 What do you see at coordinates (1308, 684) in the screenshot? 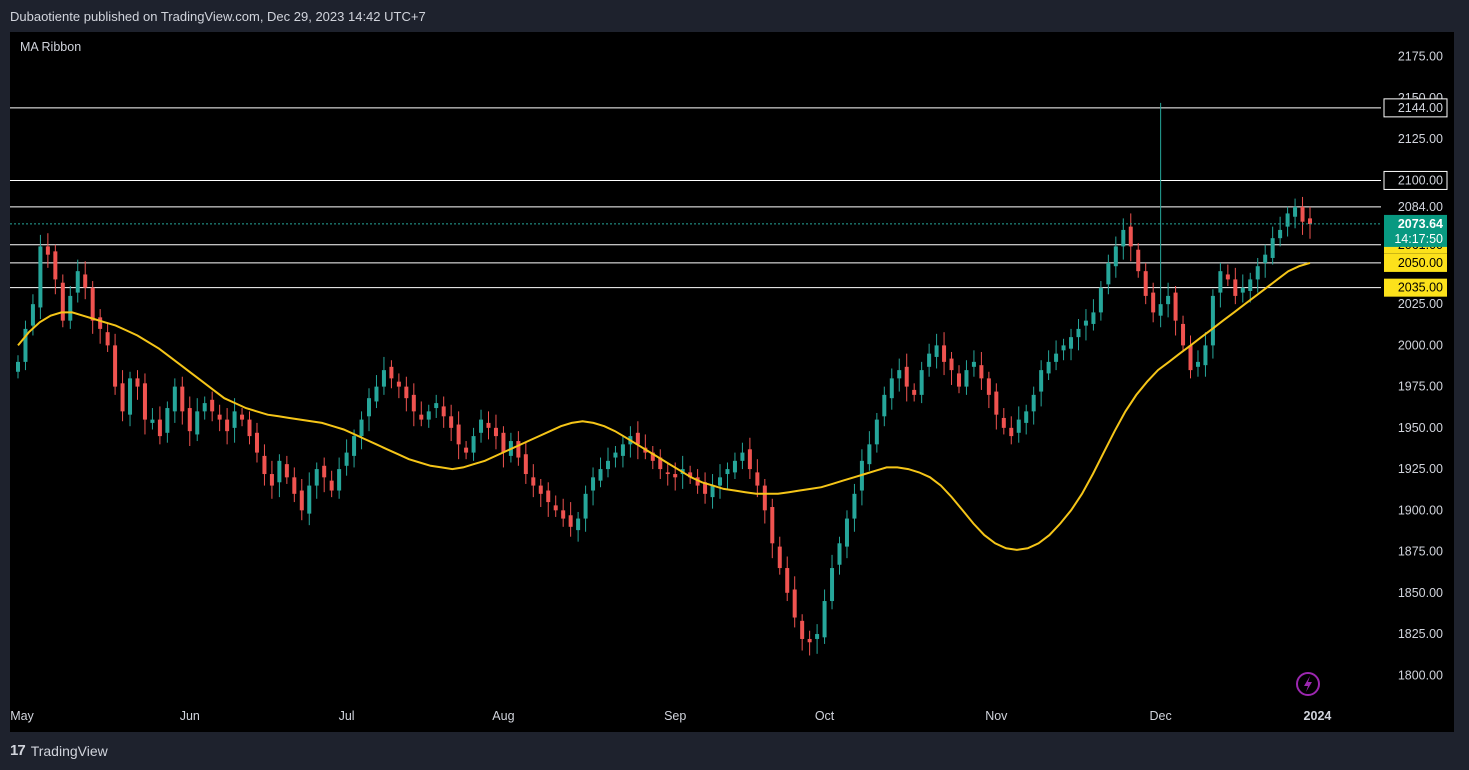
I see `lightning-icon` at bounding box center [1308, 684].